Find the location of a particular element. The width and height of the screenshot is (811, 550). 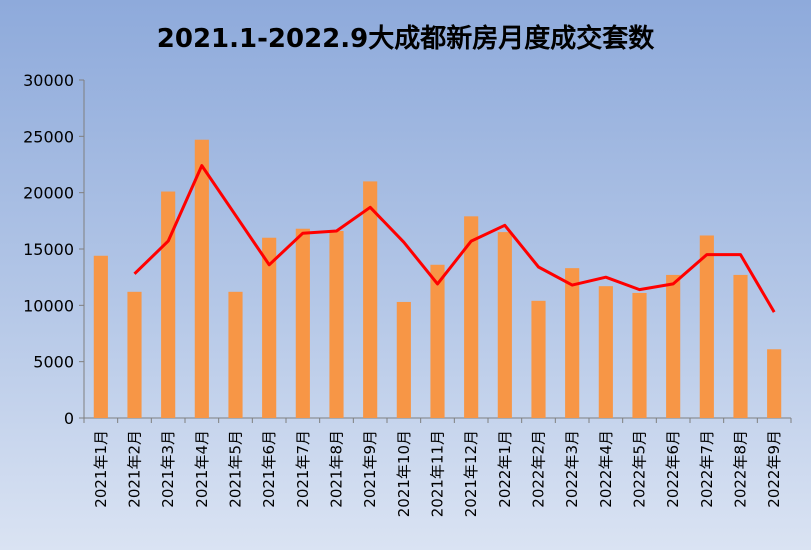

x-tick-label: 2021年2月 is located at coordinates (135, 469).